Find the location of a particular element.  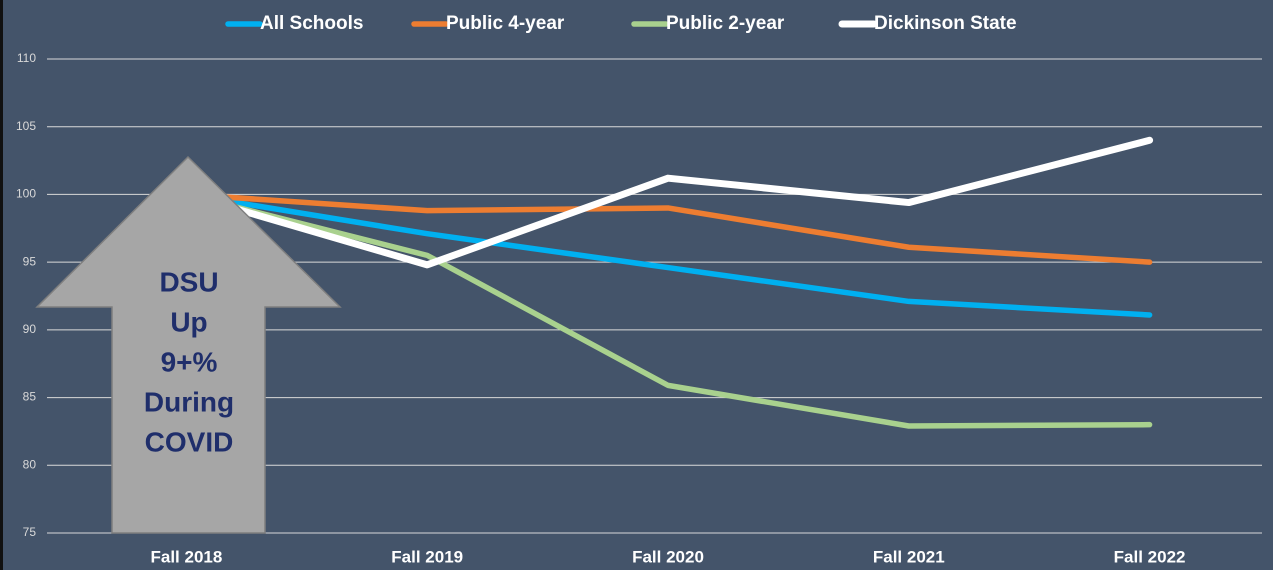

legend-label: All Schools is located at coordinates (311, 23).